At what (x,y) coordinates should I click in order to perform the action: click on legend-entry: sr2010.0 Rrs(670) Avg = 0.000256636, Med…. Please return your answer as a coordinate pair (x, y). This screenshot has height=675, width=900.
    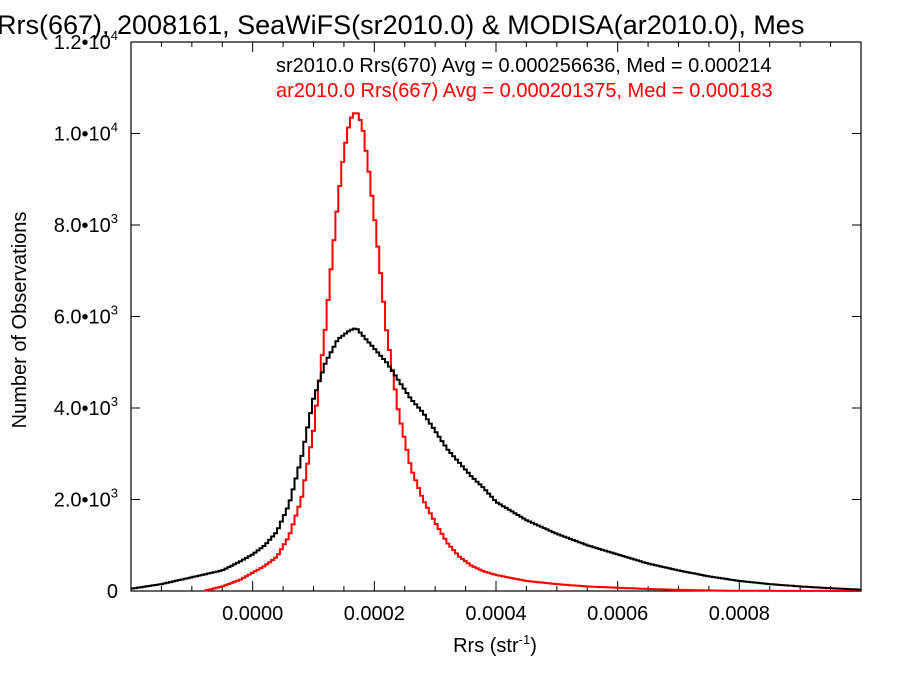
    Looking at the image, I should click on (524, 66).